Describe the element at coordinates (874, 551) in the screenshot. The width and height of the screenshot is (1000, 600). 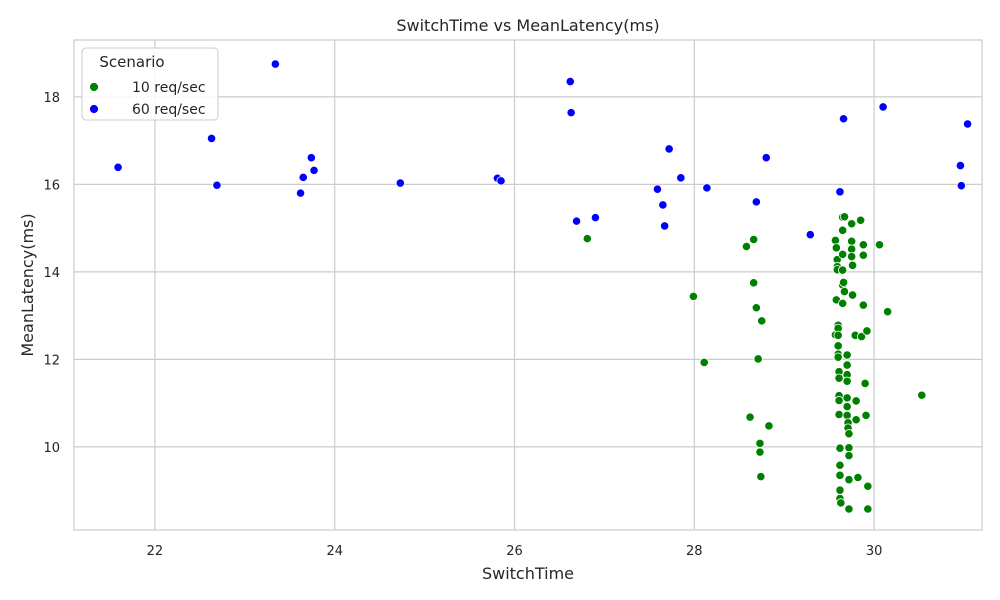
I see `x-tick-label: 30` at that location.